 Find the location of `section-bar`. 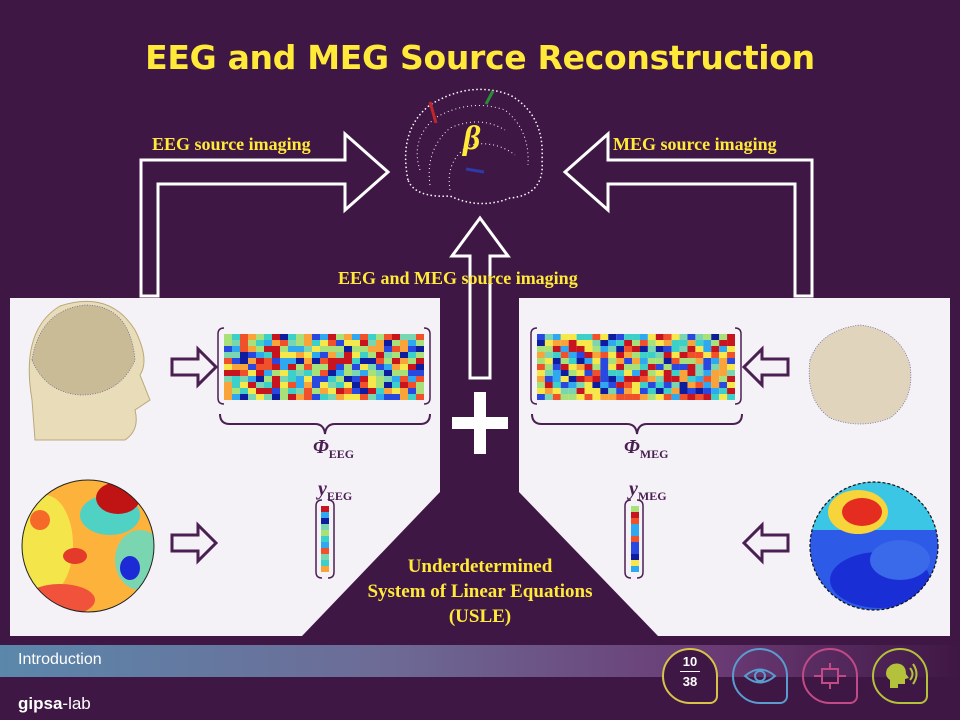

section-bar is located at coordinates (480, 661).